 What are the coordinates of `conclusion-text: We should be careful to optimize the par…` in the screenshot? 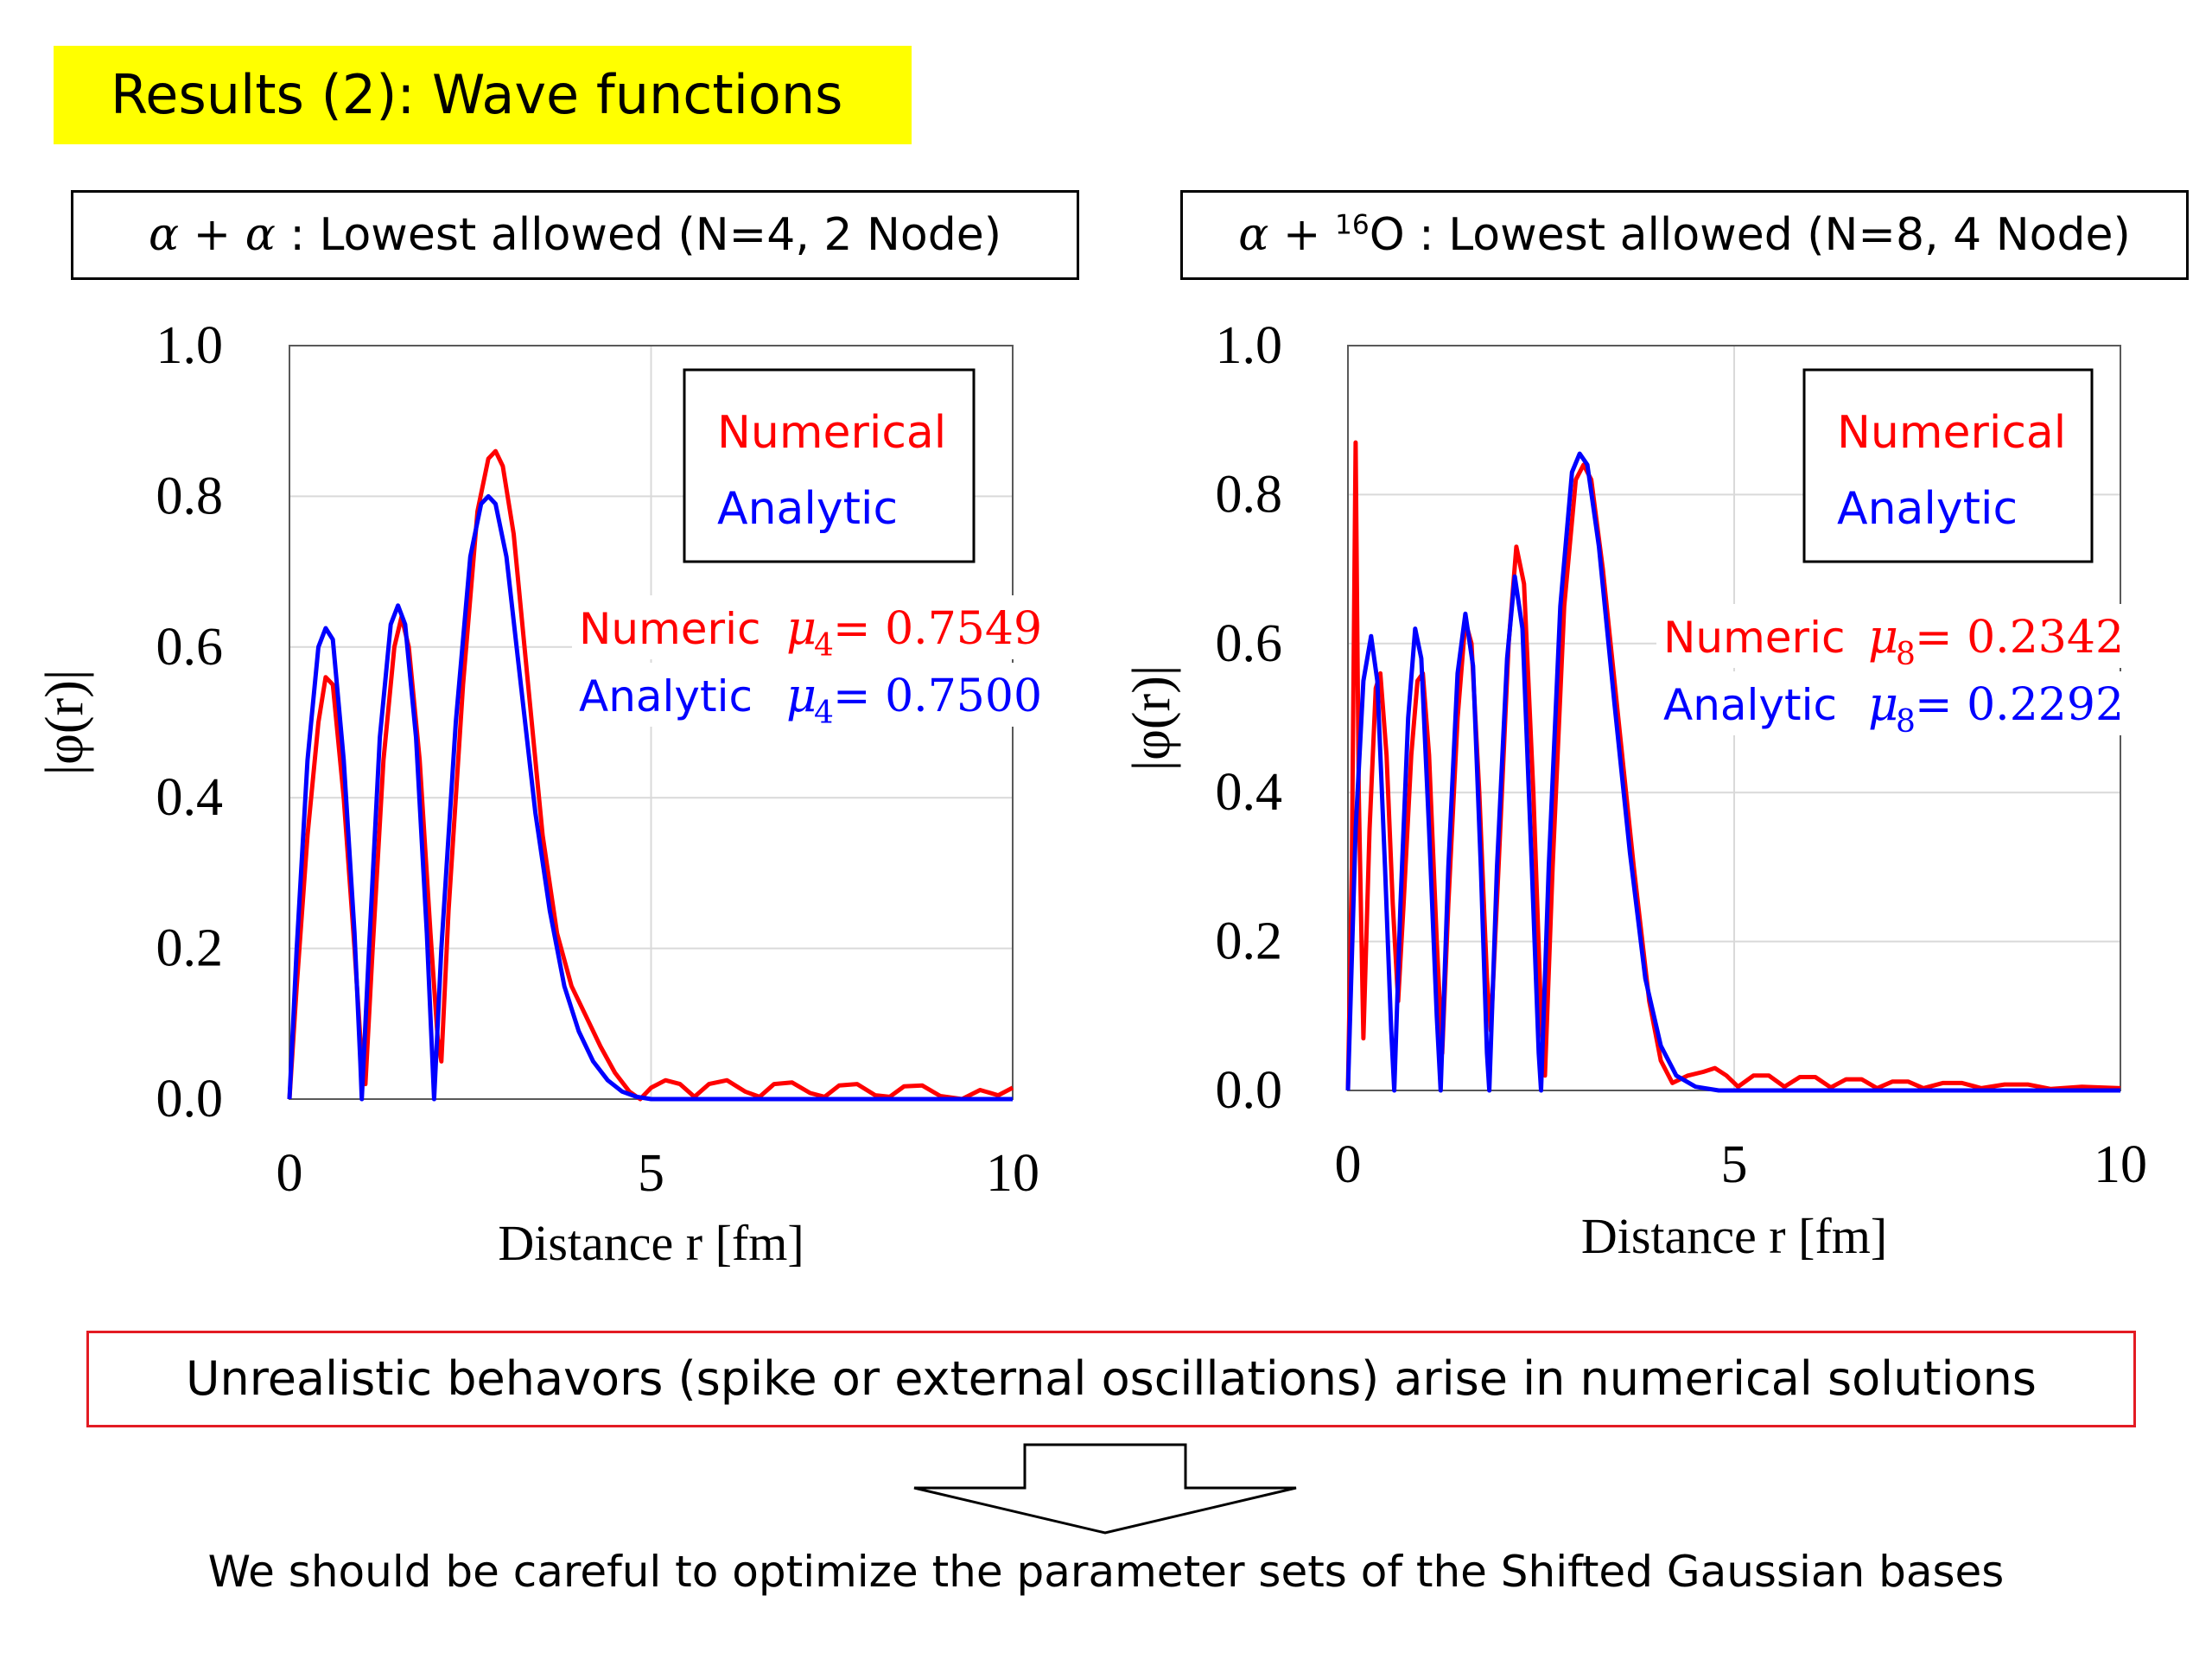 It's located at (1106, 1572).